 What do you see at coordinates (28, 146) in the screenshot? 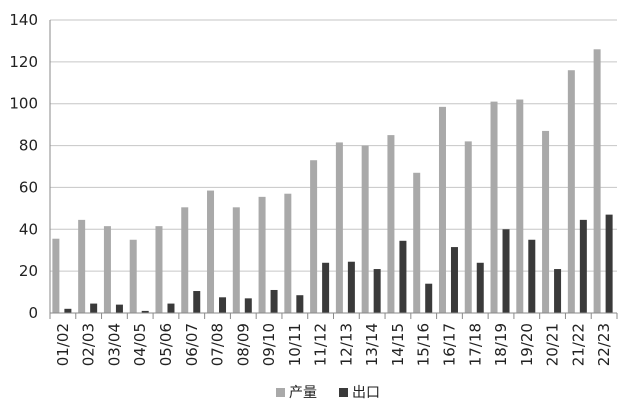
I see `y-tick-label-4: 80` at bounding box center [28, 146].